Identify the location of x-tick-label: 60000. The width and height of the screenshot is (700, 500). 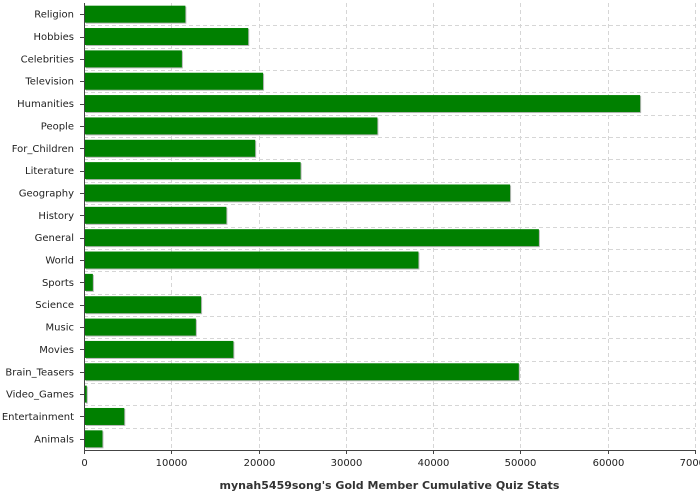
(609, 463).